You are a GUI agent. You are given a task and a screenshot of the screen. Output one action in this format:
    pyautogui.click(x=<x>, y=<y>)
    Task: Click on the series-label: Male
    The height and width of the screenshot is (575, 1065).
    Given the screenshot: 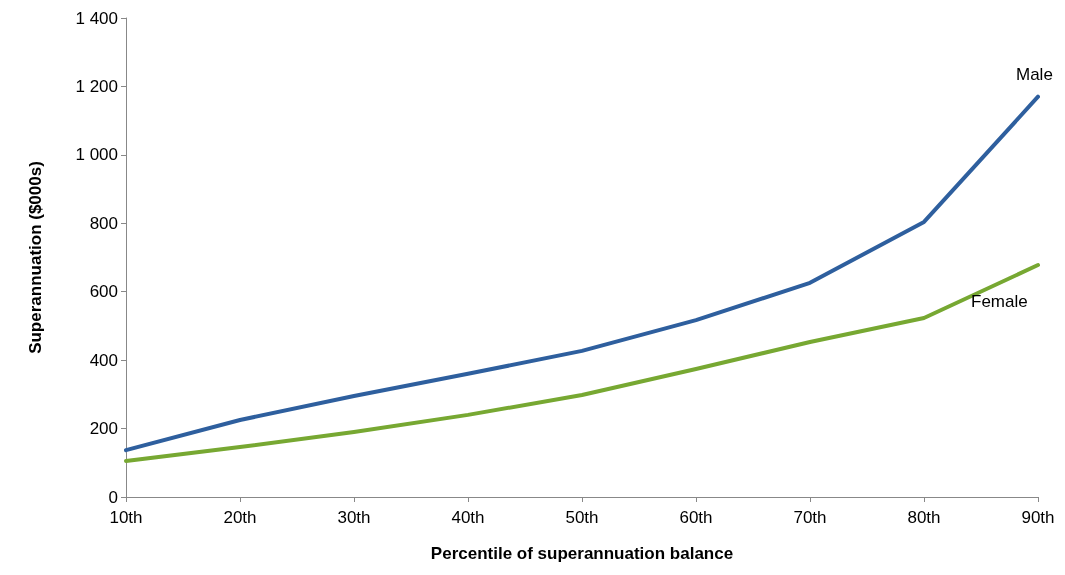 What is the action you would take?
    pyautogui.click(x=1034, y=75)
    